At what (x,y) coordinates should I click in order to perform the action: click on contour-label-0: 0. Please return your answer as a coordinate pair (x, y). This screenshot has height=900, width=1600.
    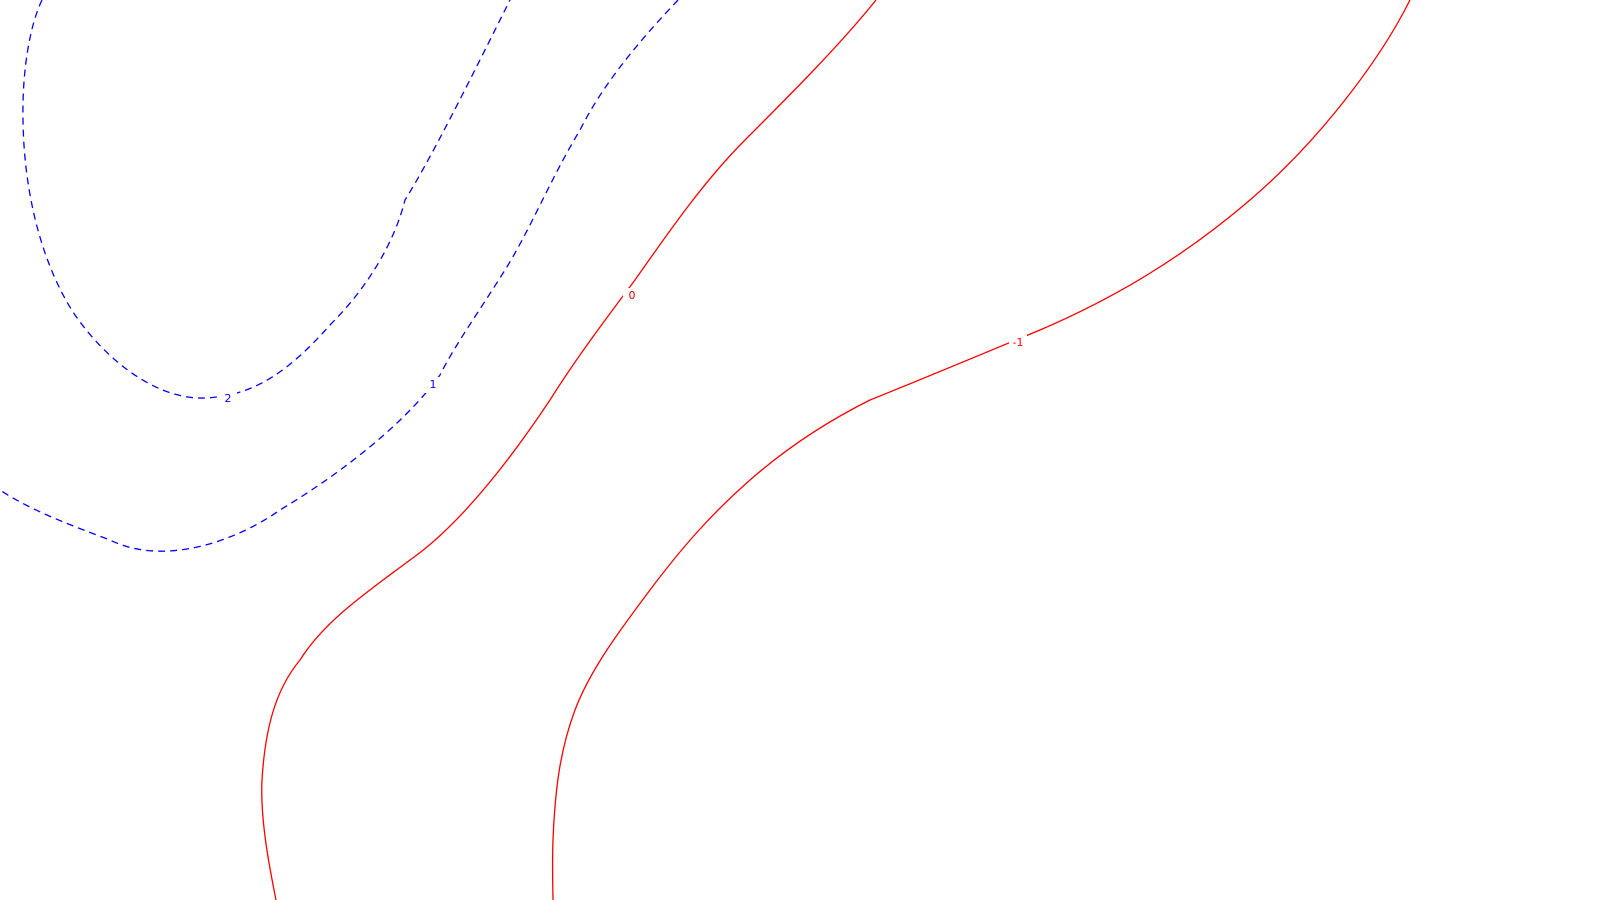
    Looking at the image, I should click on (632, 295).